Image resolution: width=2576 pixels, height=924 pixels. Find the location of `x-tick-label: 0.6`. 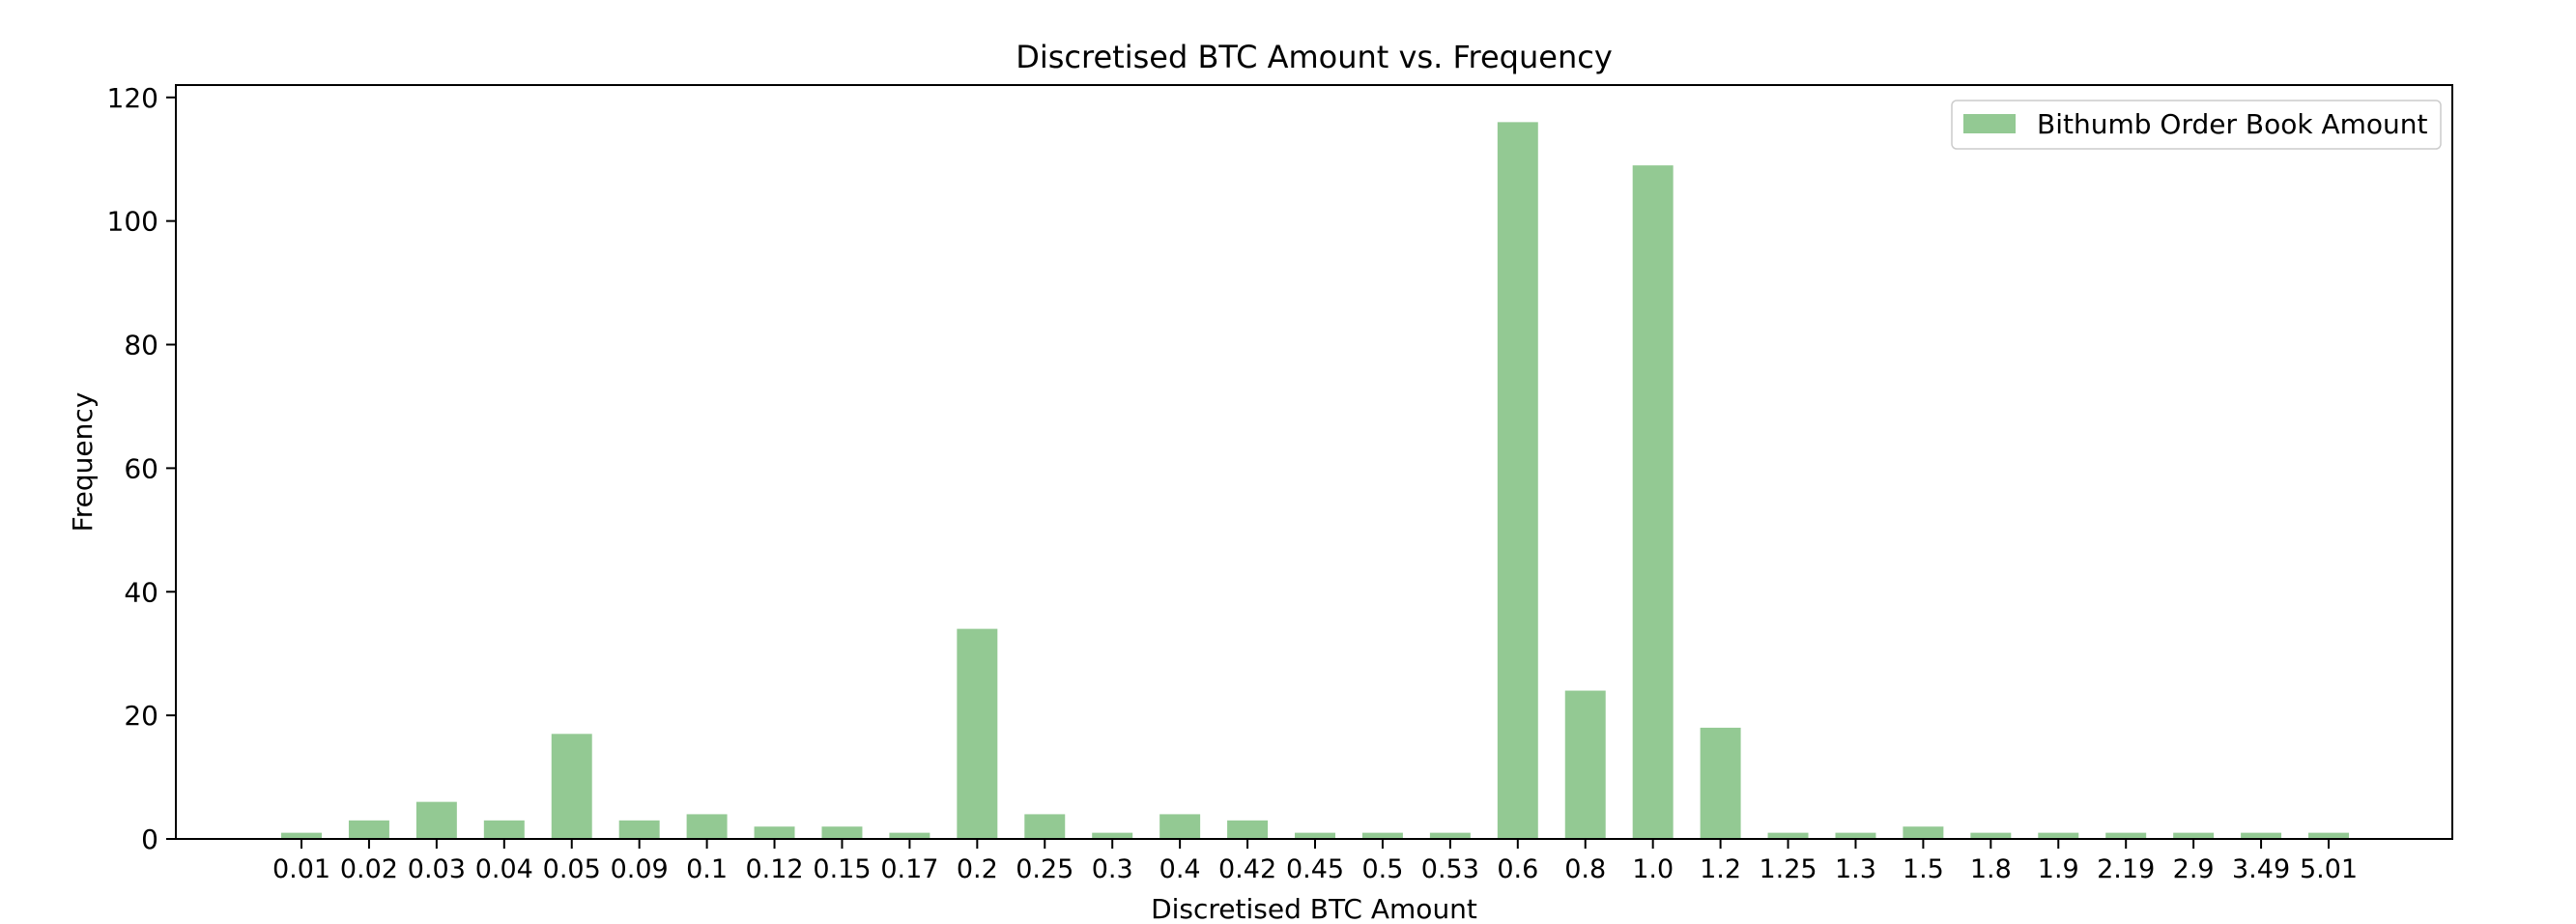

x-tick-label: 0.6 is located at coordinates (1518, 869).